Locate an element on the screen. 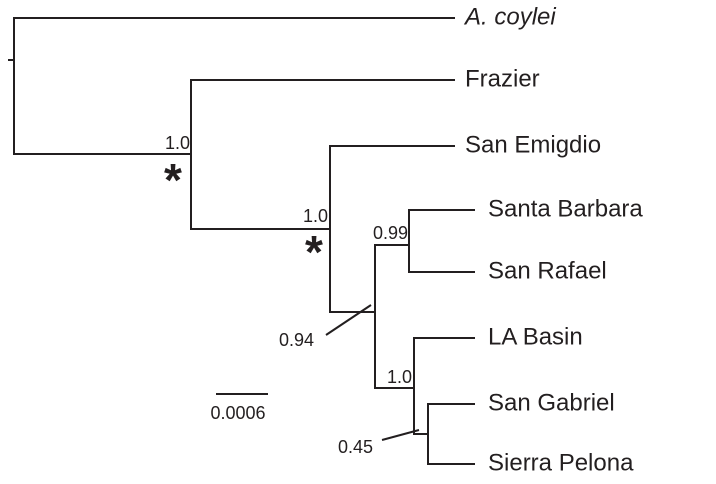  scale-label: 0.0006 is located at coordinates (237, 413).